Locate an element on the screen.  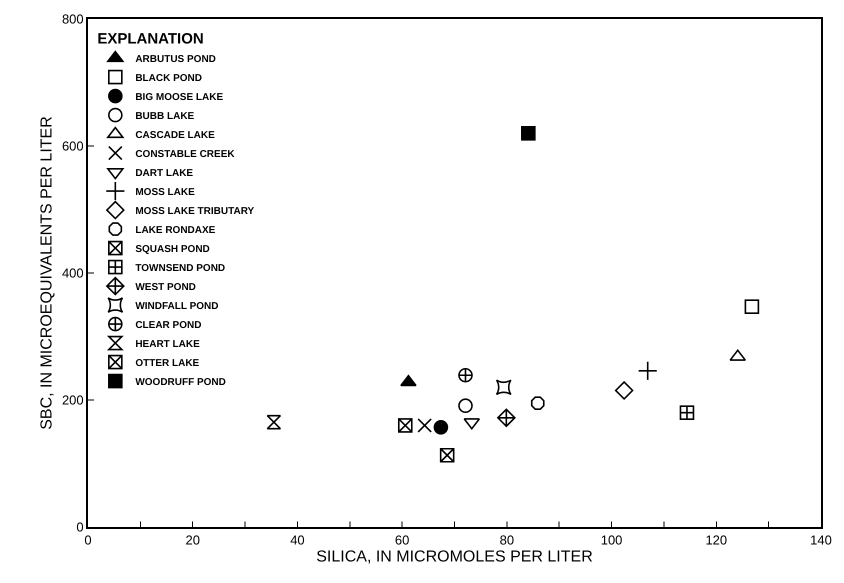
legend-label: WOODRUFF POND is located at coordinates (180, 382).